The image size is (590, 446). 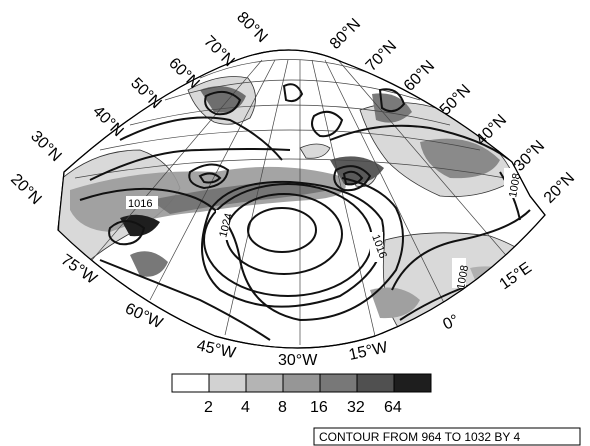 I want to click on parallel-60n, so click(x=292, y=90).